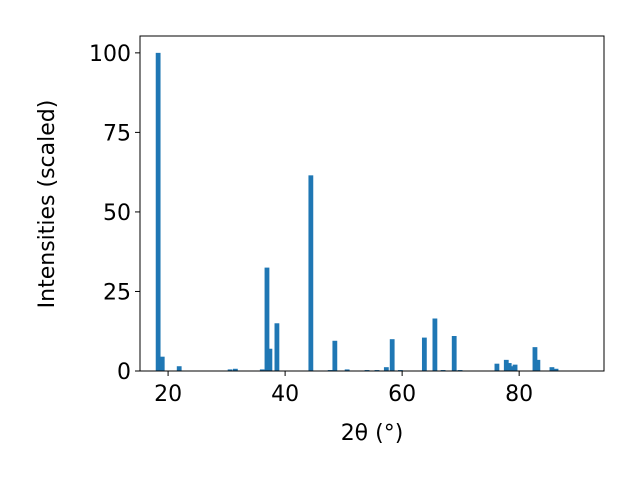 This screenshot has width=640, height=484. Describe the element at coordinates (285, 394) in the screenshot. I see `x-tick-label: 40` at that location.